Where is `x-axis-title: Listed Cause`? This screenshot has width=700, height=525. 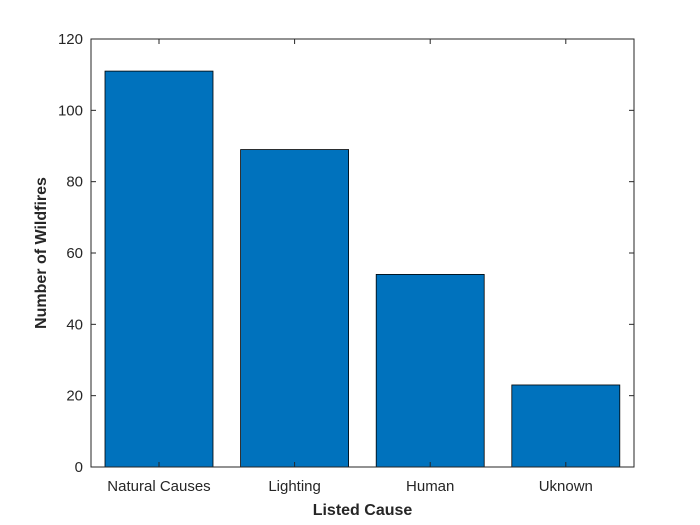 x-axis-title: Listed Cause is located at coordinates (363, 510).